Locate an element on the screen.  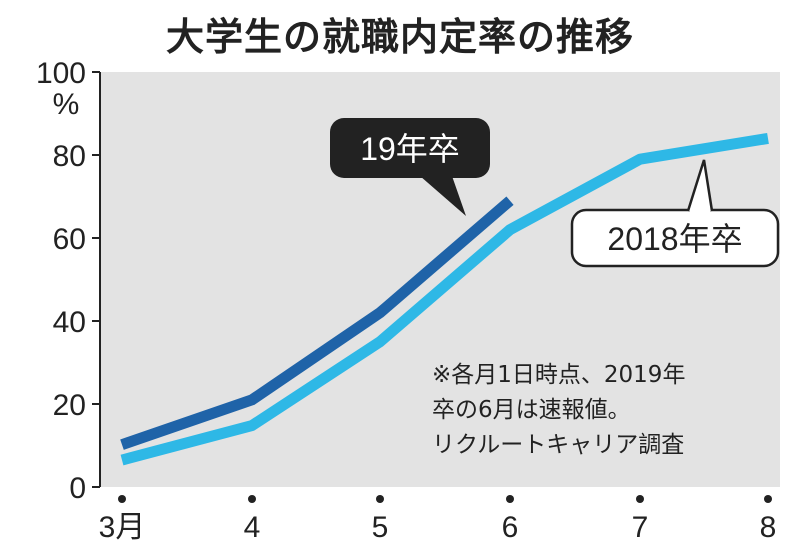
source-note: ※各月1日時点、2019年 卒の6月は速報値。 リクルートキャリア調査 is located at coordinates (612, 410).